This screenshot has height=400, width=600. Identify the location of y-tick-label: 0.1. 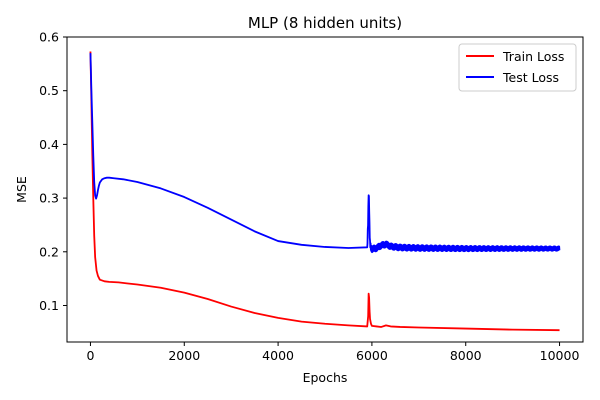
(49, 305).